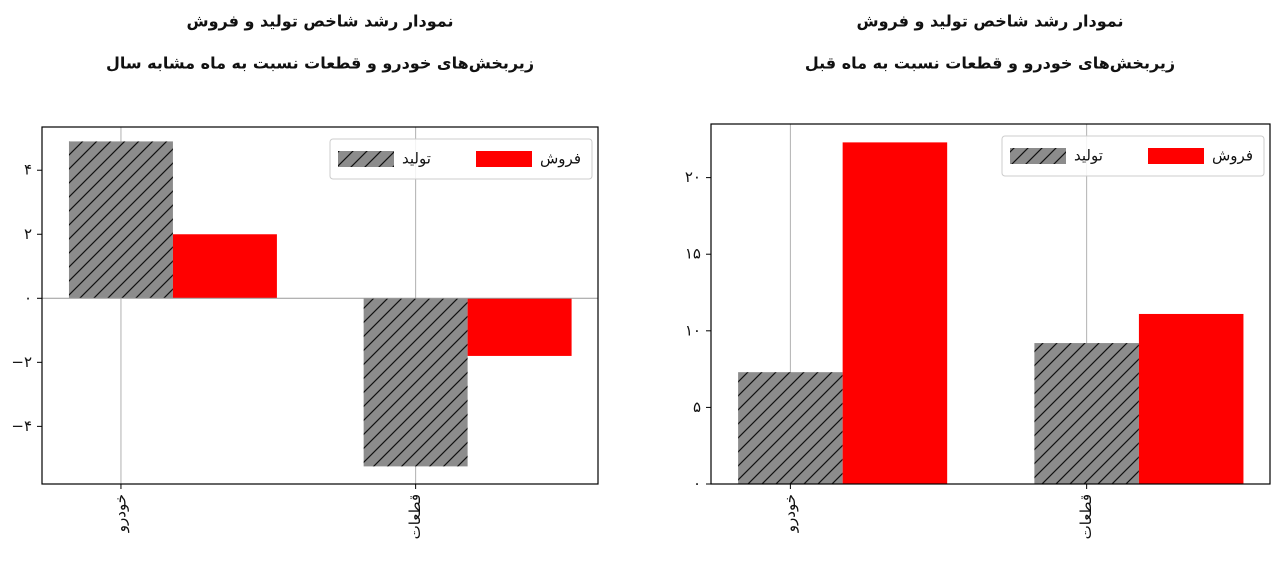  I want to click on y-tick-label: ۱۰, so click(693, 330).